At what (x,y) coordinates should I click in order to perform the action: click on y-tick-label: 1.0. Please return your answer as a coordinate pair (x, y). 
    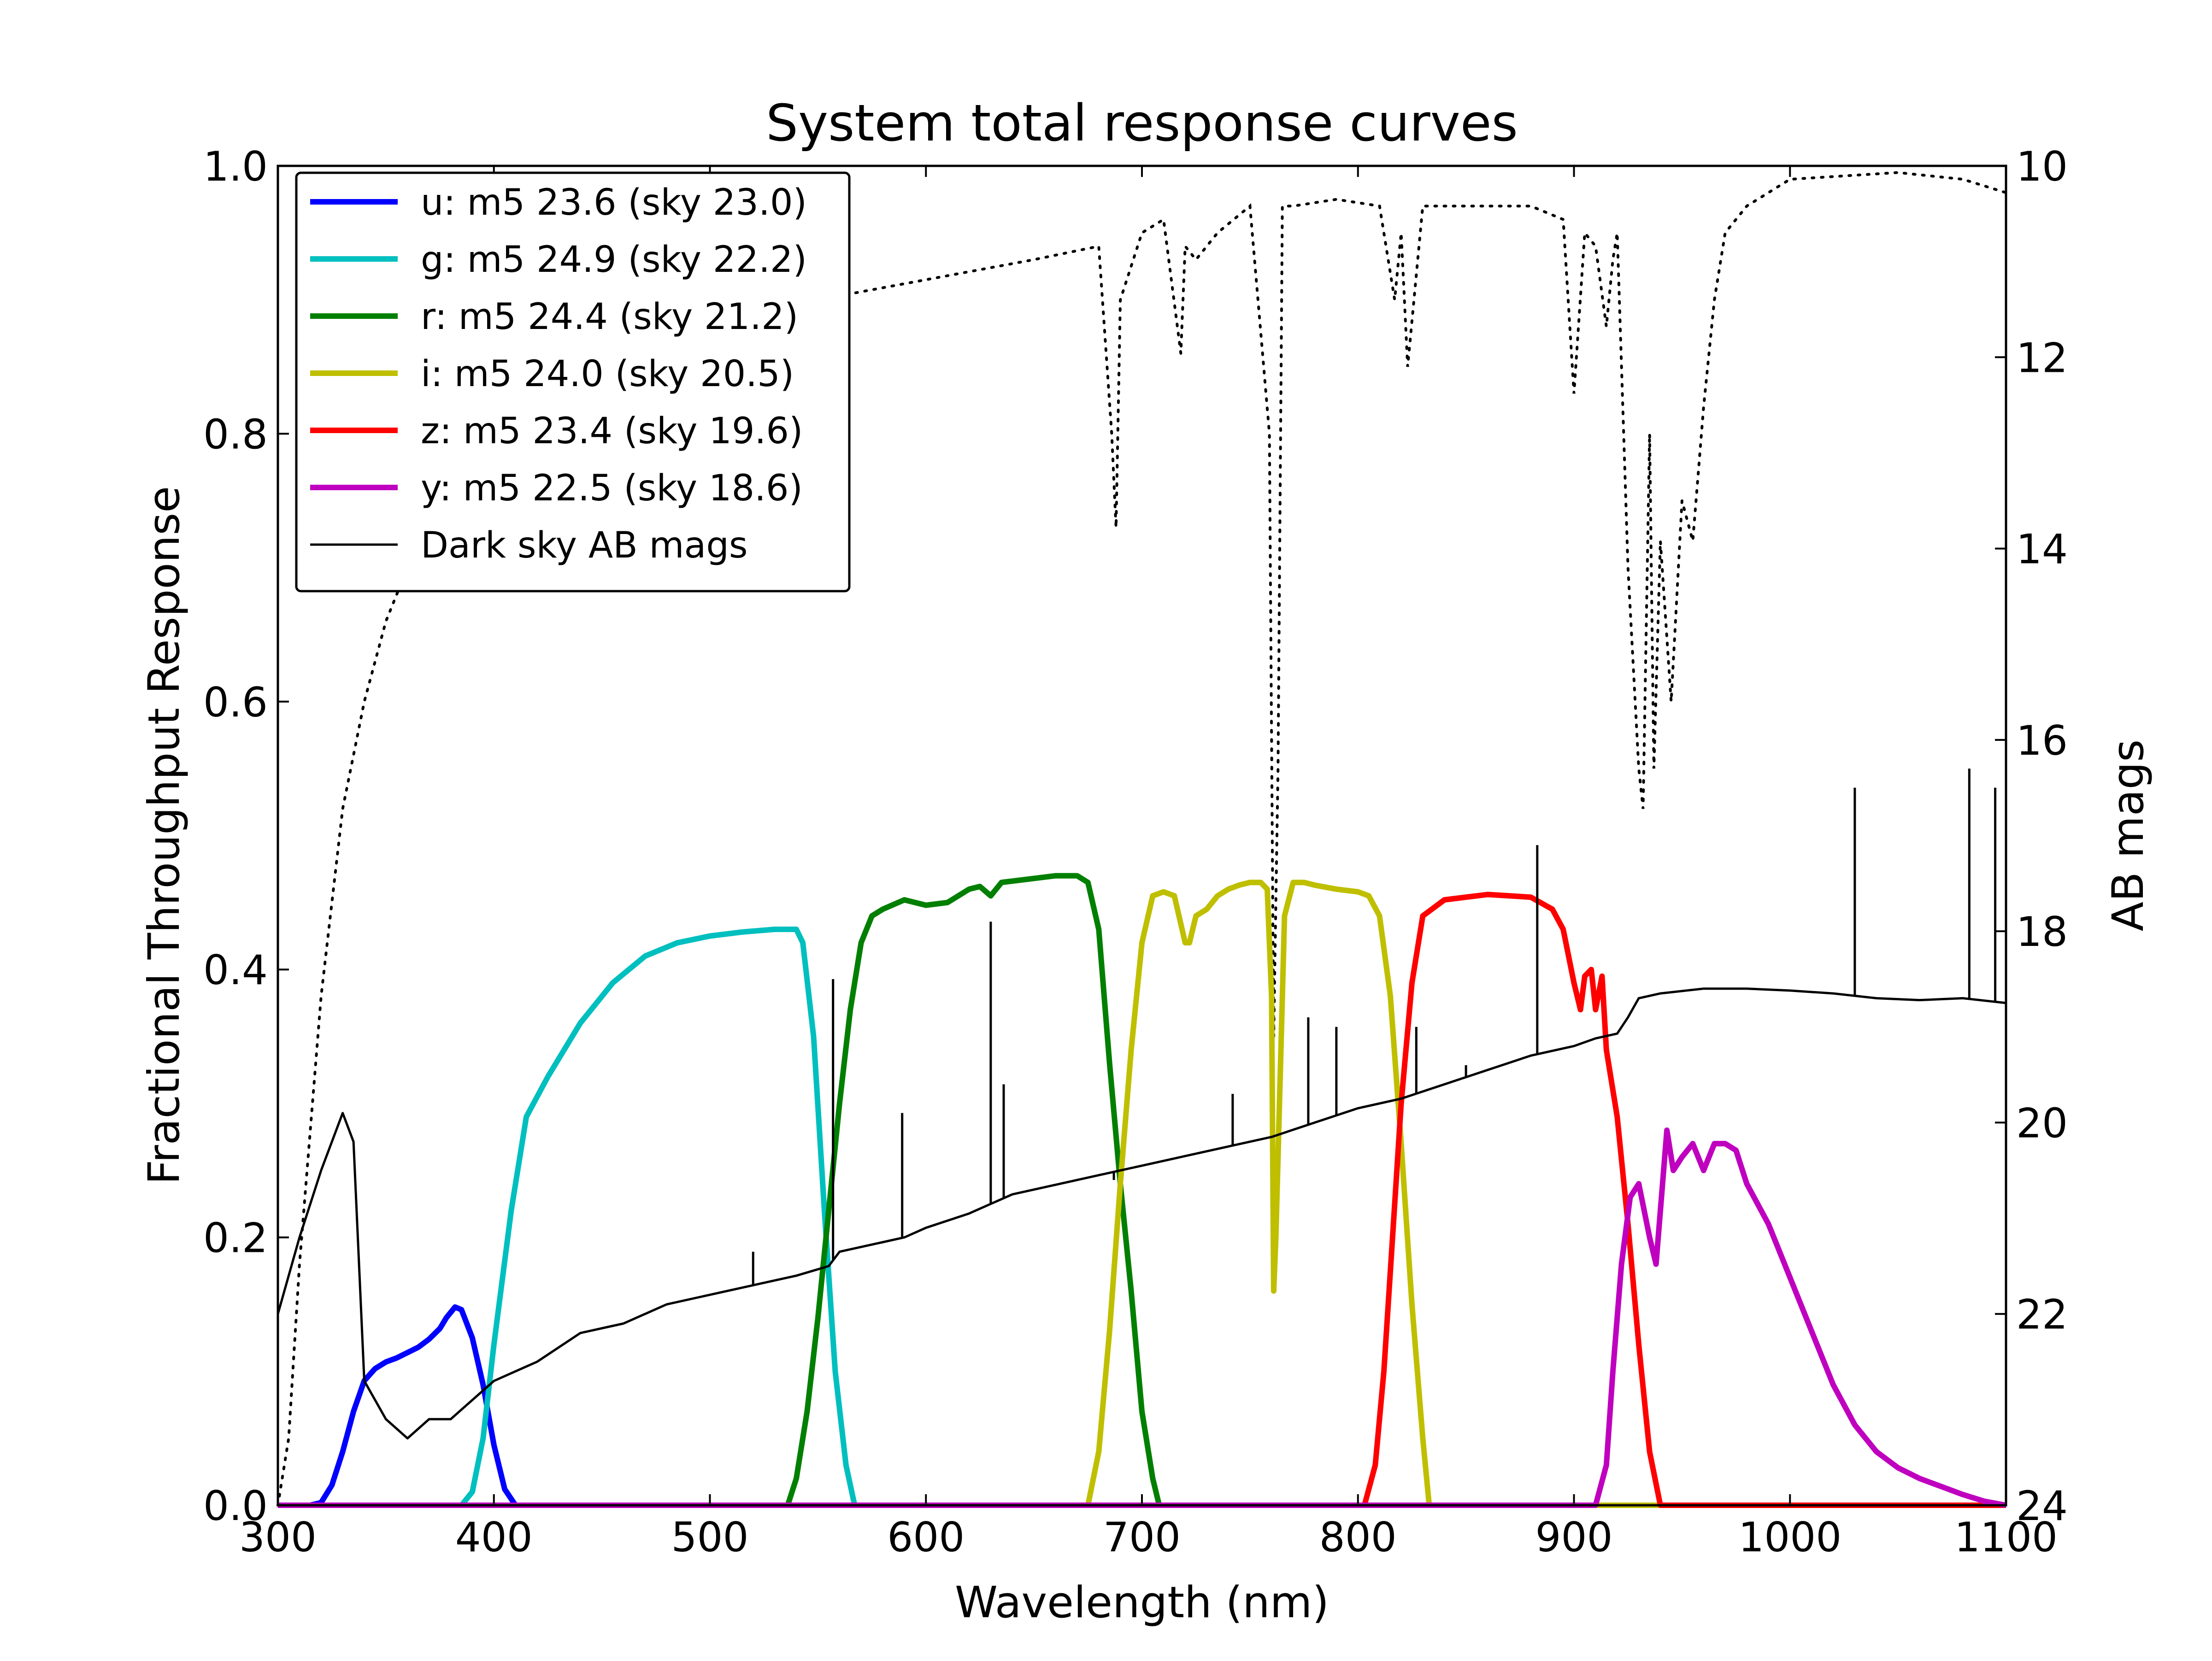
    Looking at the image, I should click on (235, 166).